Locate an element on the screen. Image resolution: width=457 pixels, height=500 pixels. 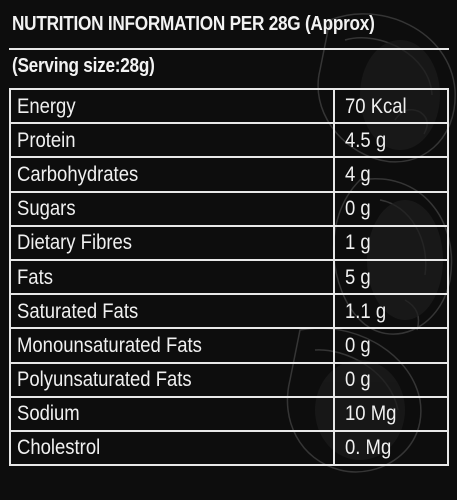
table-row: Carbohydrates 4 g is located at coordinates (229, 174).